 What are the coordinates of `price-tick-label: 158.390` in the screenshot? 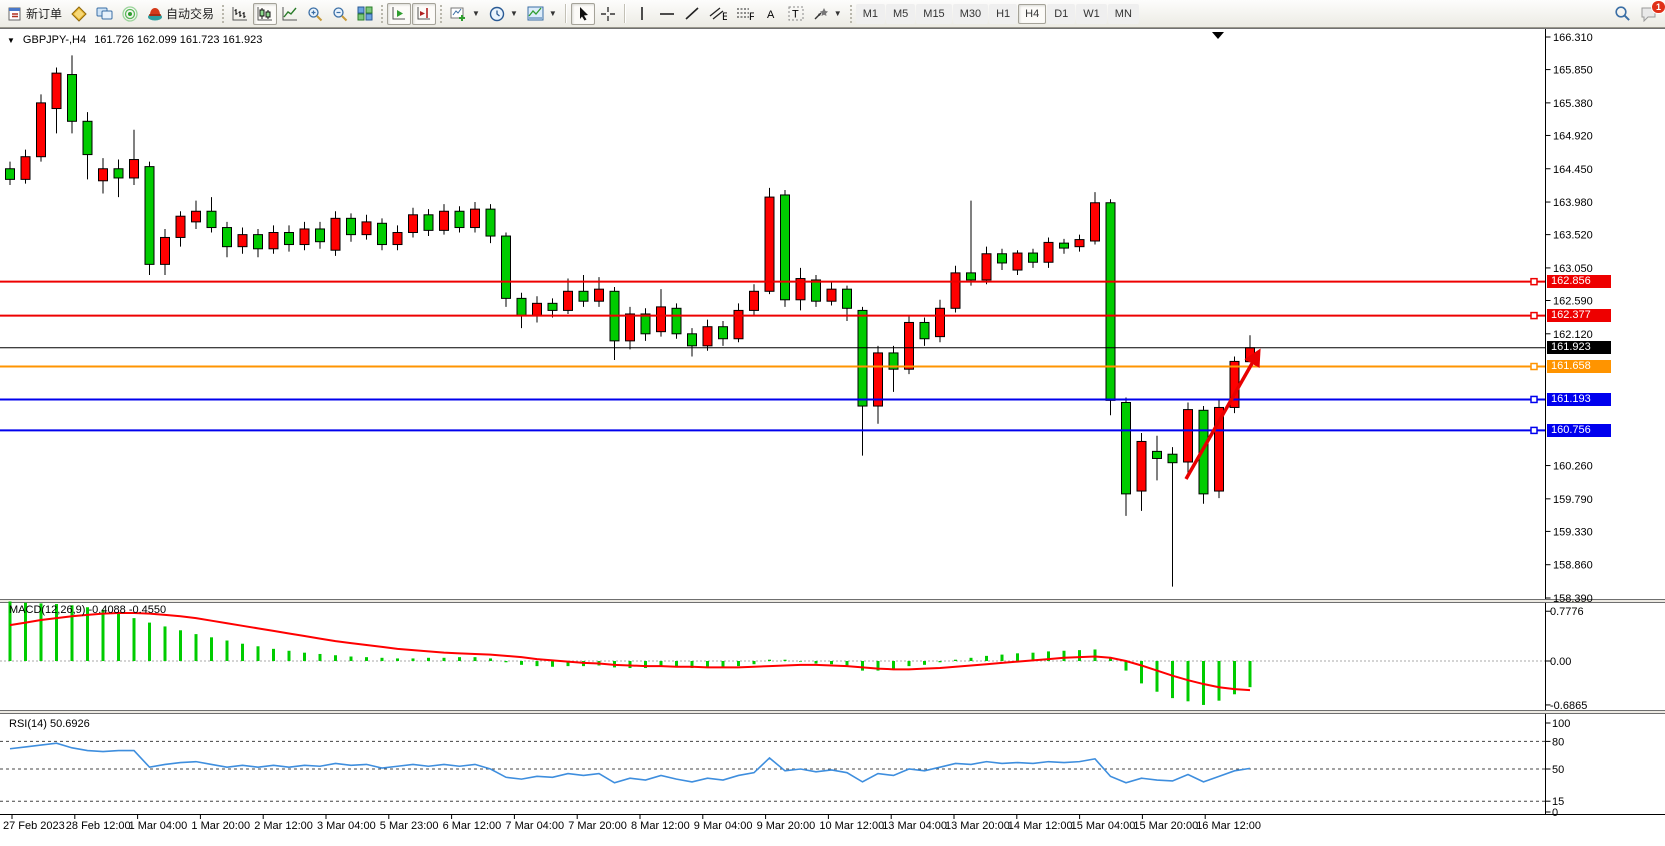 It's located at (1573, 599).